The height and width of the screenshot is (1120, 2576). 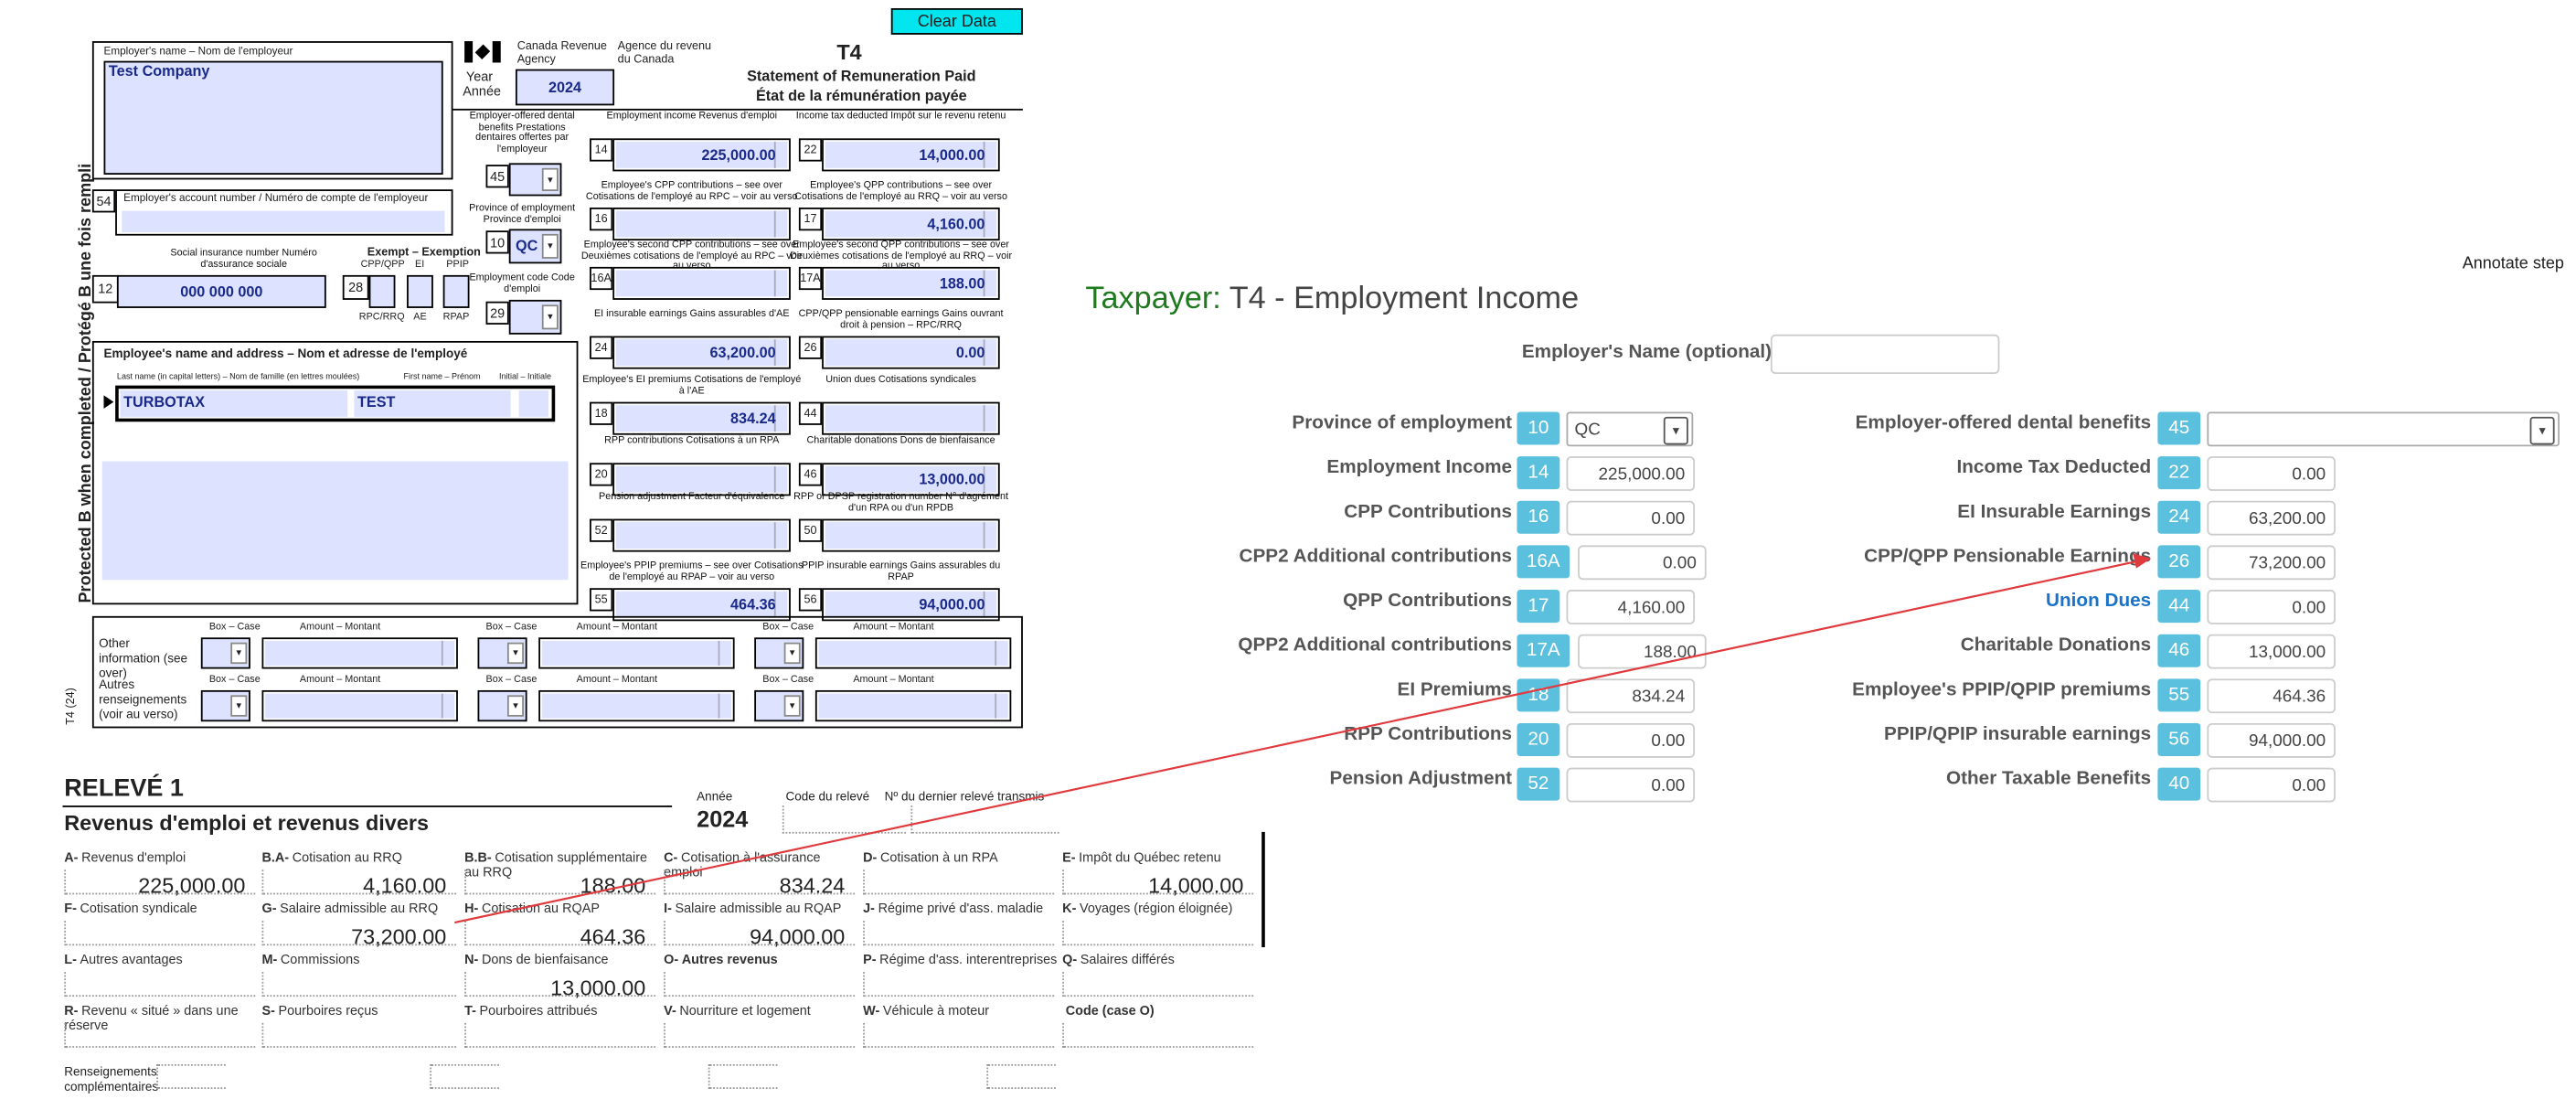 I want to click on dental-select: ▾, so click(x=535, y=180).